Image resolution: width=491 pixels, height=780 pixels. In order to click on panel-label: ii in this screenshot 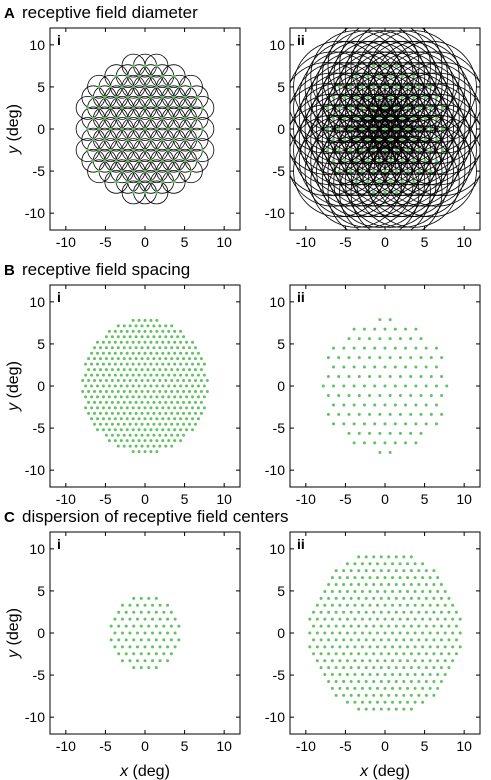, I will do `click(301, 40)`.